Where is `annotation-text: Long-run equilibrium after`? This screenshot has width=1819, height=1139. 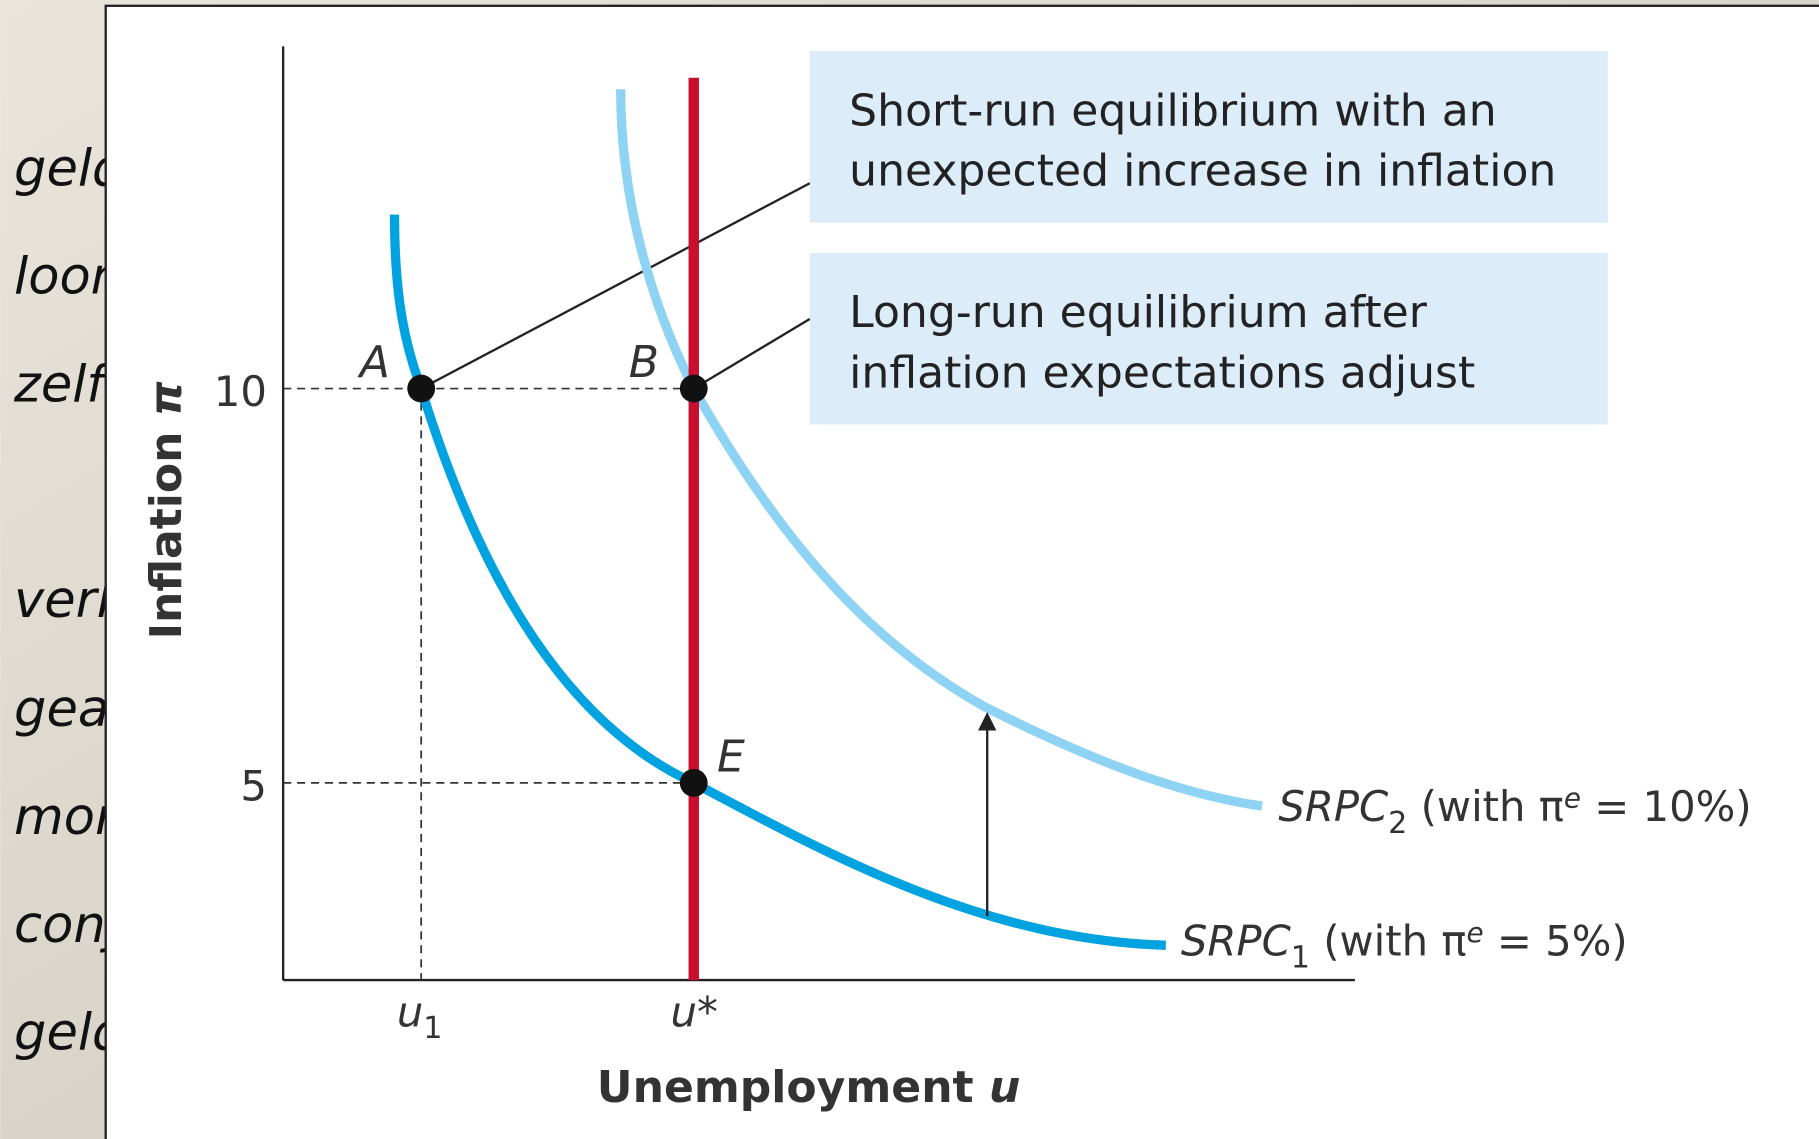 annotation-text: Long-run equilibrium after is located at coordinates (1138, 312).